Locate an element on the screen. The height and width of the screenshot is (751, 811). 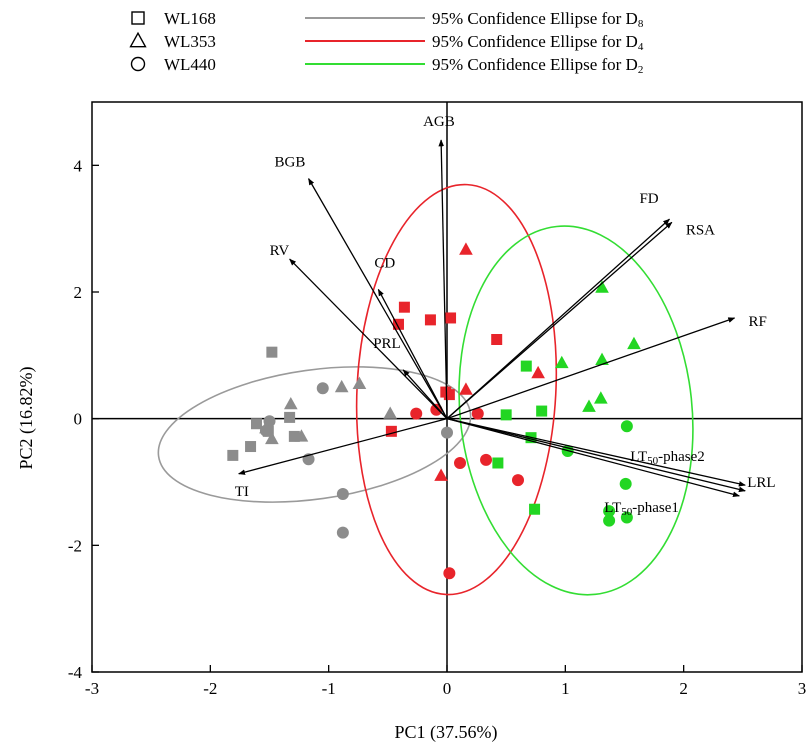
y-tick-label: -4 is located at coordinates (75, 672).